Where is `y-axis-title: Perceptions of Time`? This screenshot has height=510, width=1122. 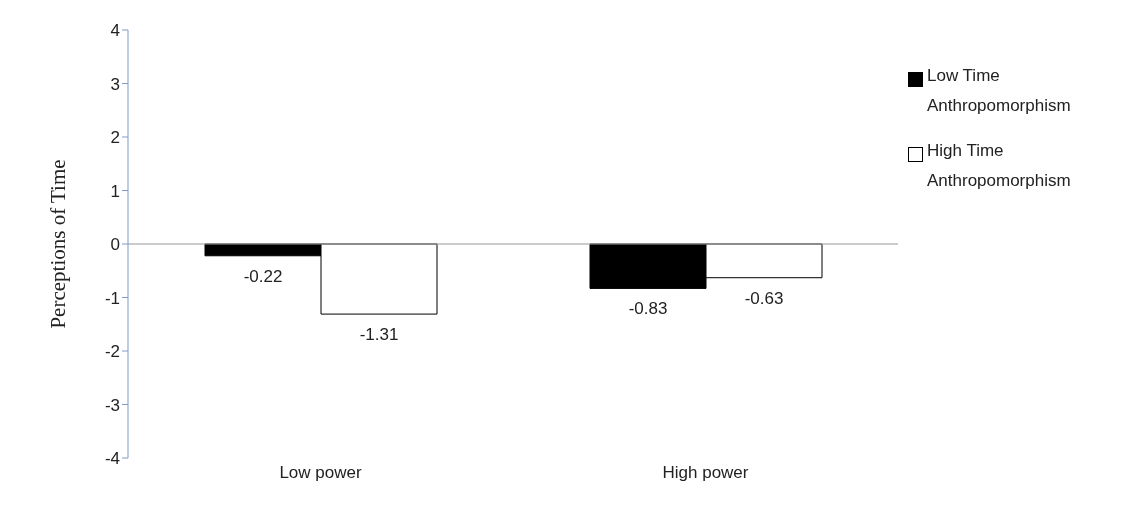 y-axis-title: Perceptions of Time is located at coordinates (58, 244).